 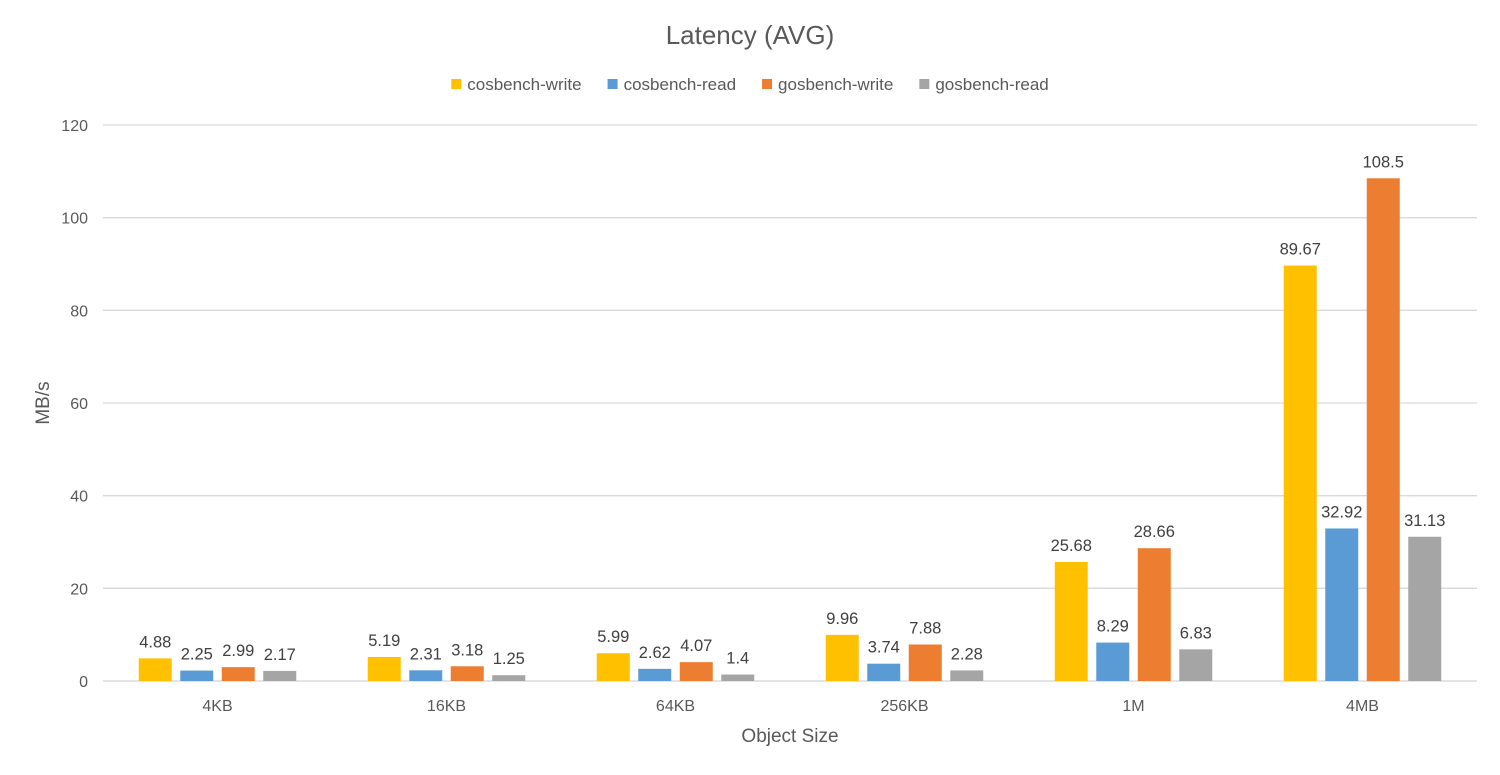 I want to click on bar-cosbench-write-256KB, so click(x=842, y=657).